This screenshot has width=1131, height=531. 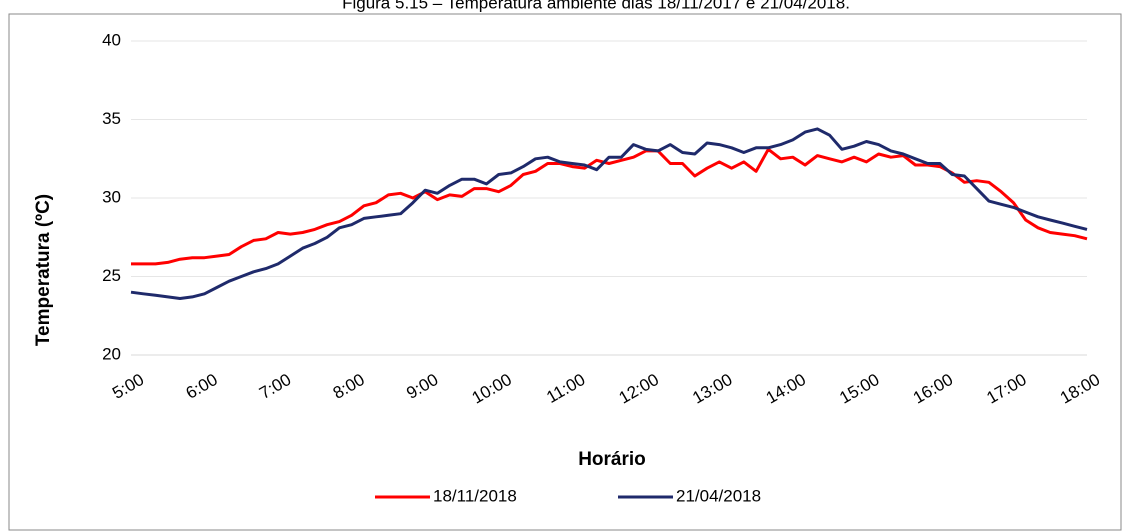 What do you see at coordinates (111, 118) in the screenshot?
I see `y-tick-label: 35` at bounding box center [111, 118].